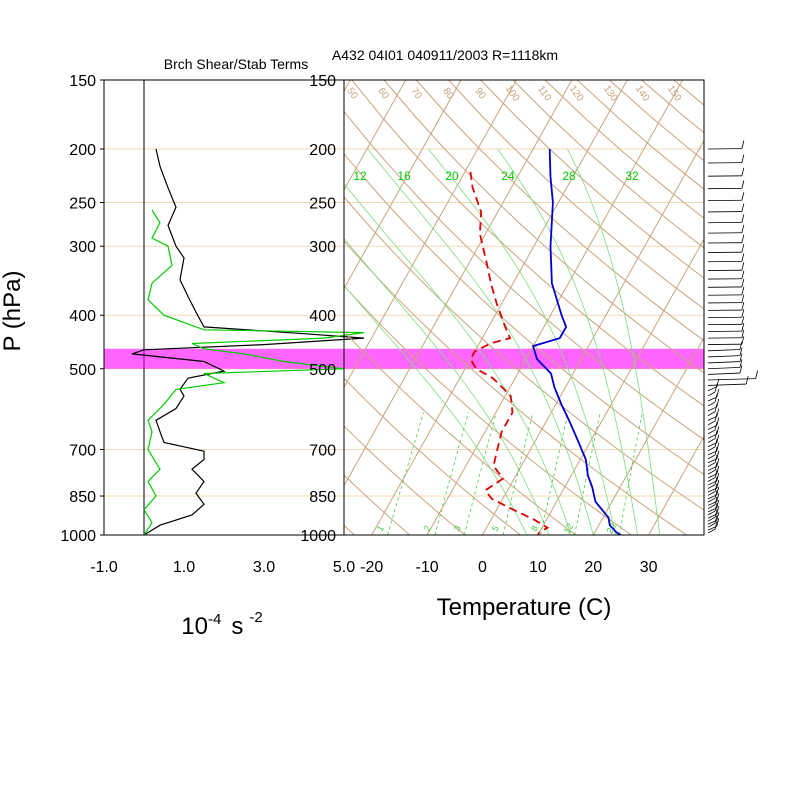  I want to click on right-x-tick-label-1: -10, so click(427, 567).